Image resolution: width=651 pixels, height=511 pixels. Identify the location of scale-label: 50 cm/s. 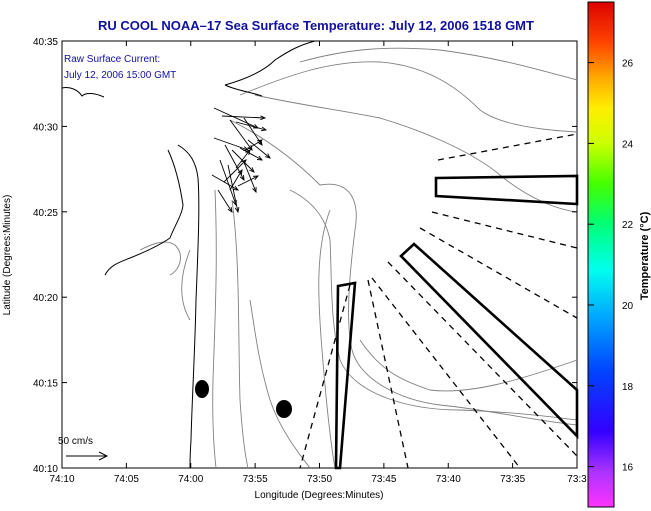
(75, 441).